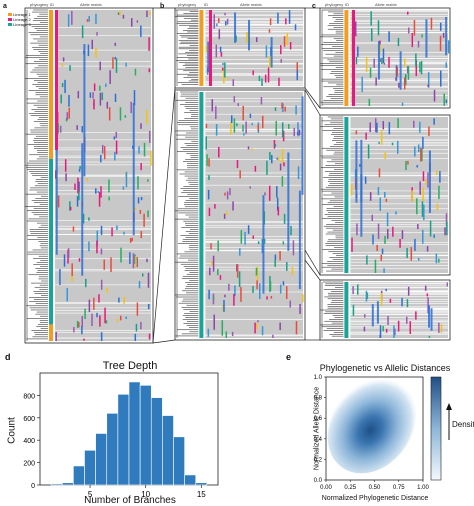  What do you see at coordinates (121, 435) in the screenshot?
I see `tree-depth-histogram: 5 10 15 0 200 400 600 800` at bounding box center [121, 435].